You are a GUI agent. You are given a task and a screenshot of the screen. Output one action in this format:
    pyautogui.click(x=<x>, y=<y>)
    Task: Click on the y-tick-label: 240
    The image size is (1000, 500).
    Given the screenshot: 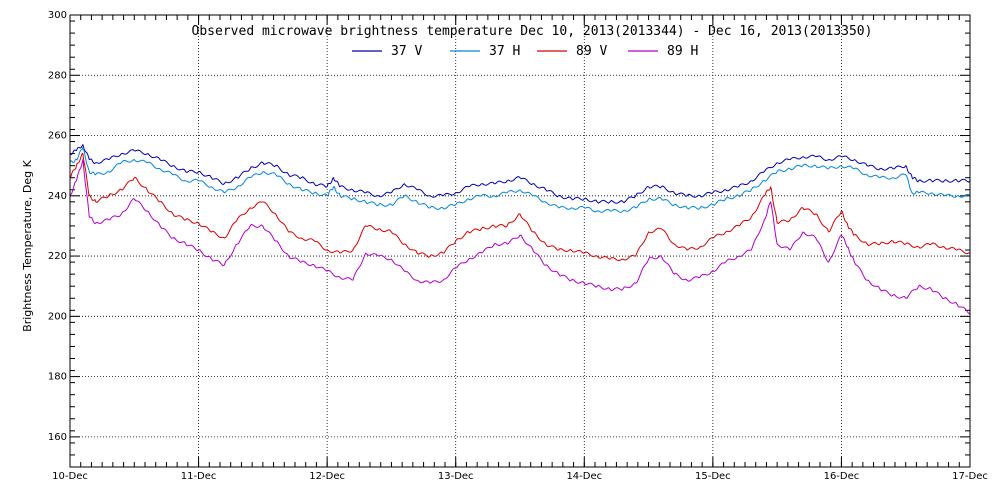 What is the action you would take?
    pyautogui.click(x=57, y=196)
    